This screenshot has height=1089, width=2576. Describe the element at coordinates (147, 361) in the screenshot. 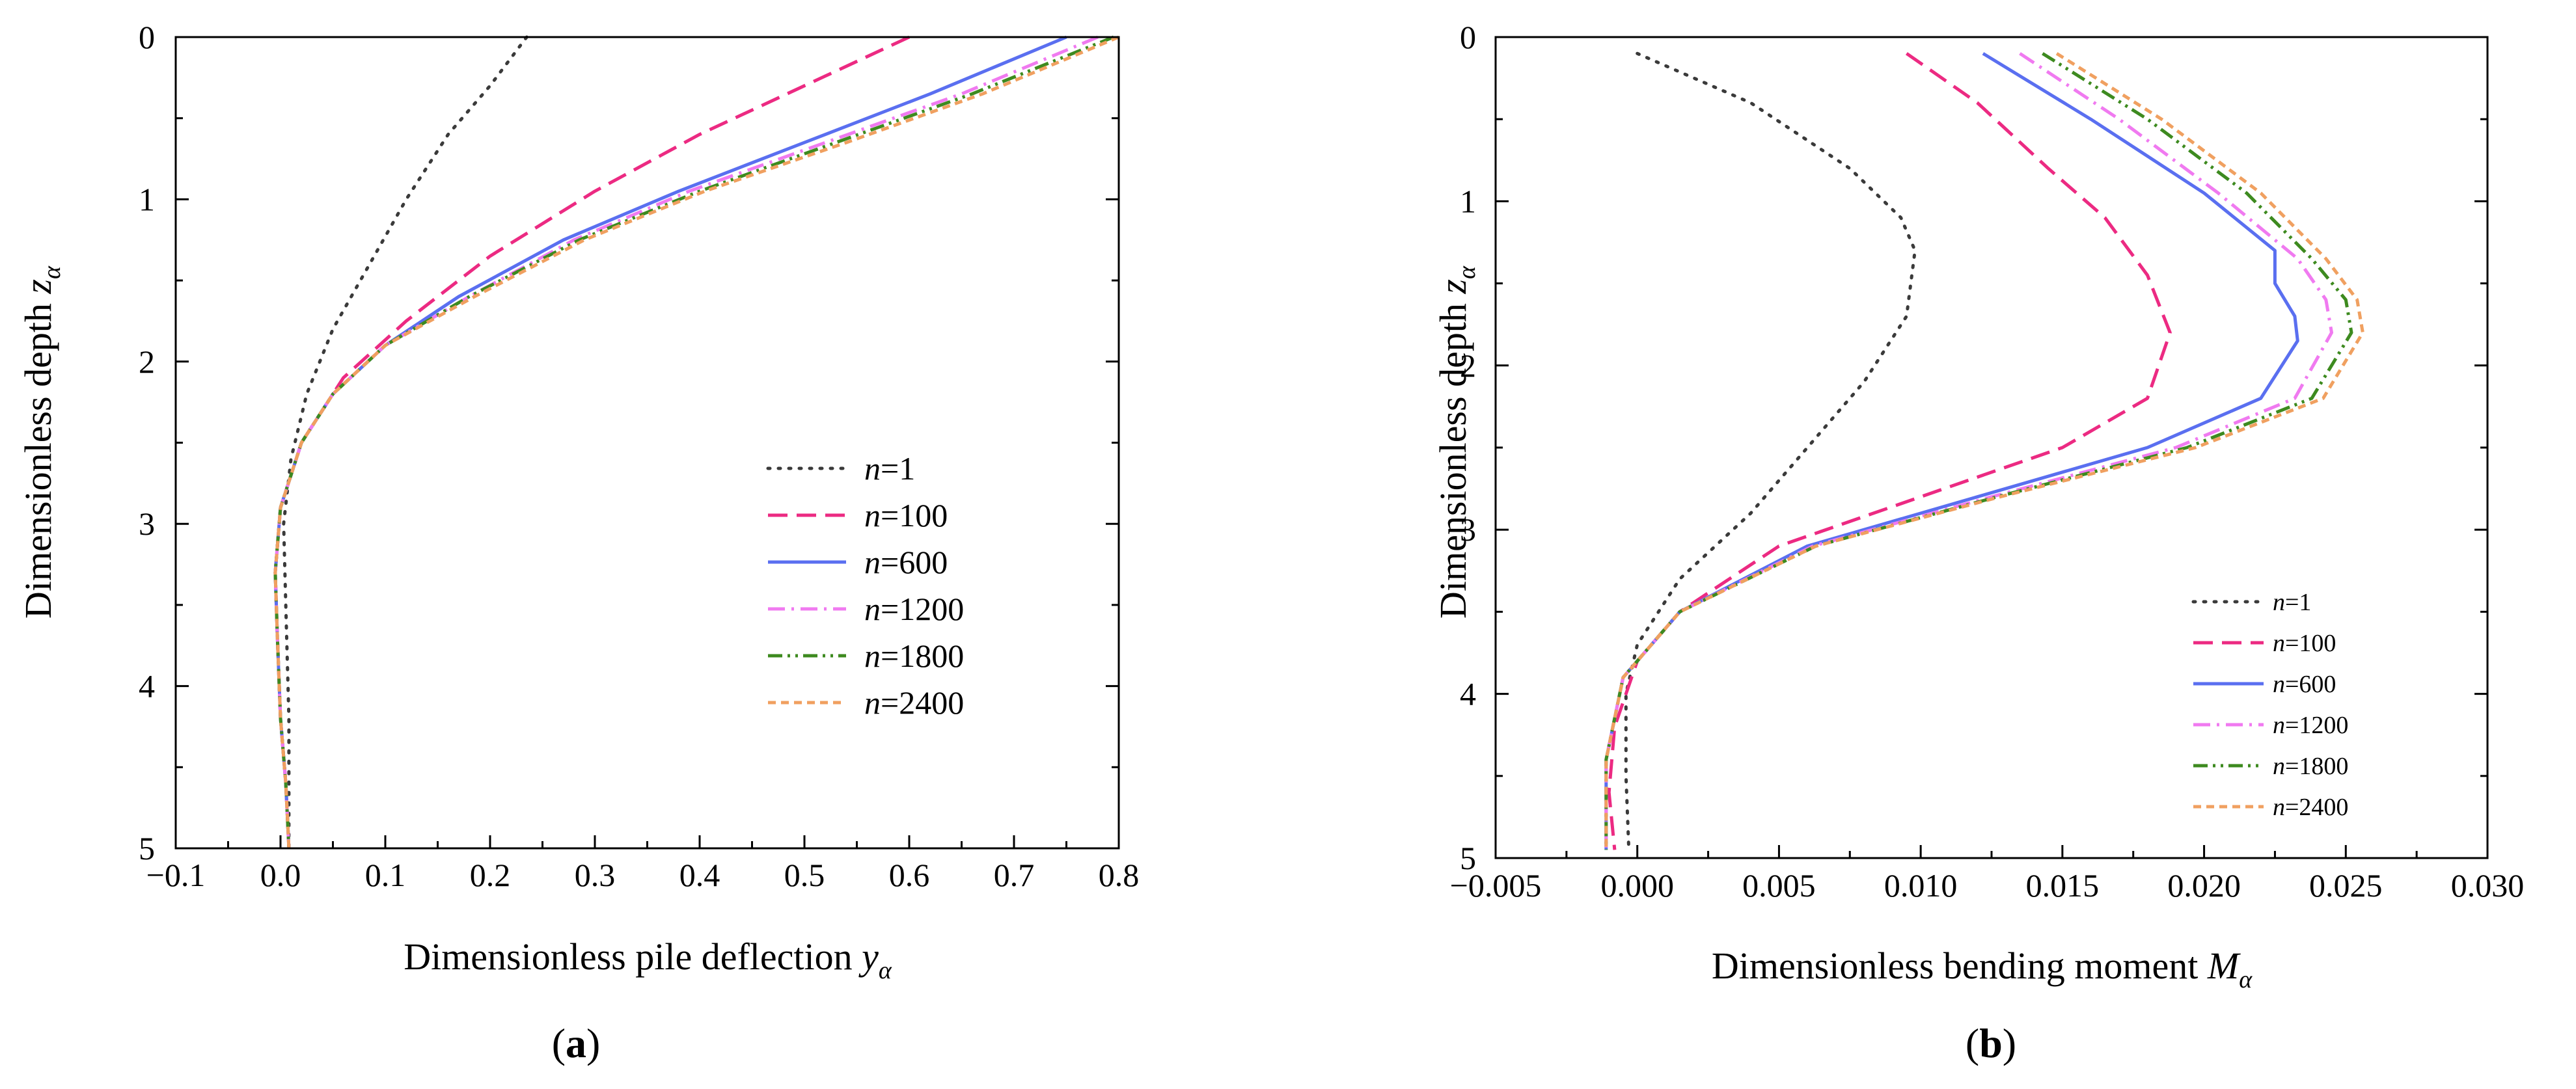

I see `chart-a-y-tick-label: 2` at that location.